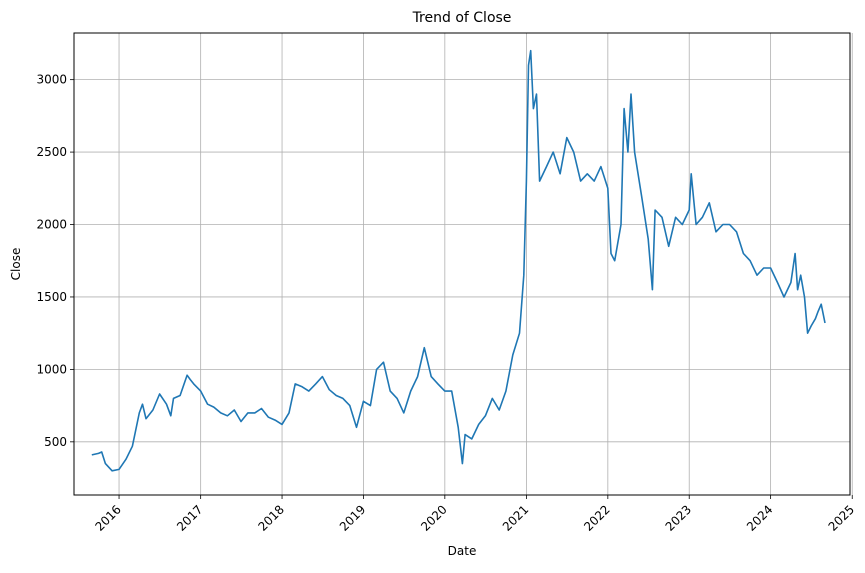 The width and height of the screenshot is (865, 573). Describe the element at coordinates (51, 225) in the screenshot. I see `y-tick-label: 2000` at that location.